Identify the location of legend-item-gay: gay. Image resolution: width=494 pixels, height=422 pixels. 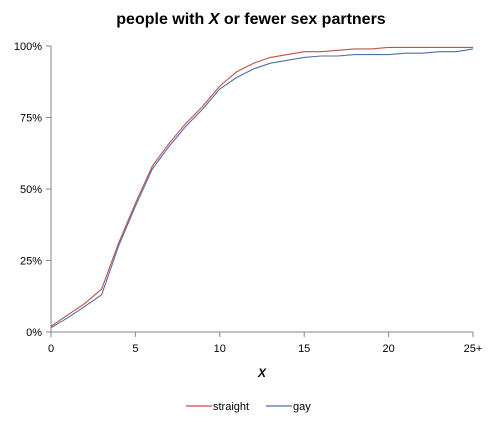
(288, 407).